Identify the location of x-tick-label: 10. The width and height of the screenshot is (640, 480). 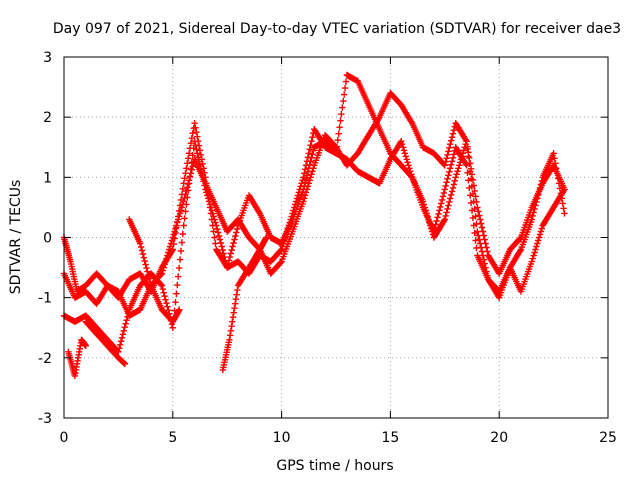
(282, 438).